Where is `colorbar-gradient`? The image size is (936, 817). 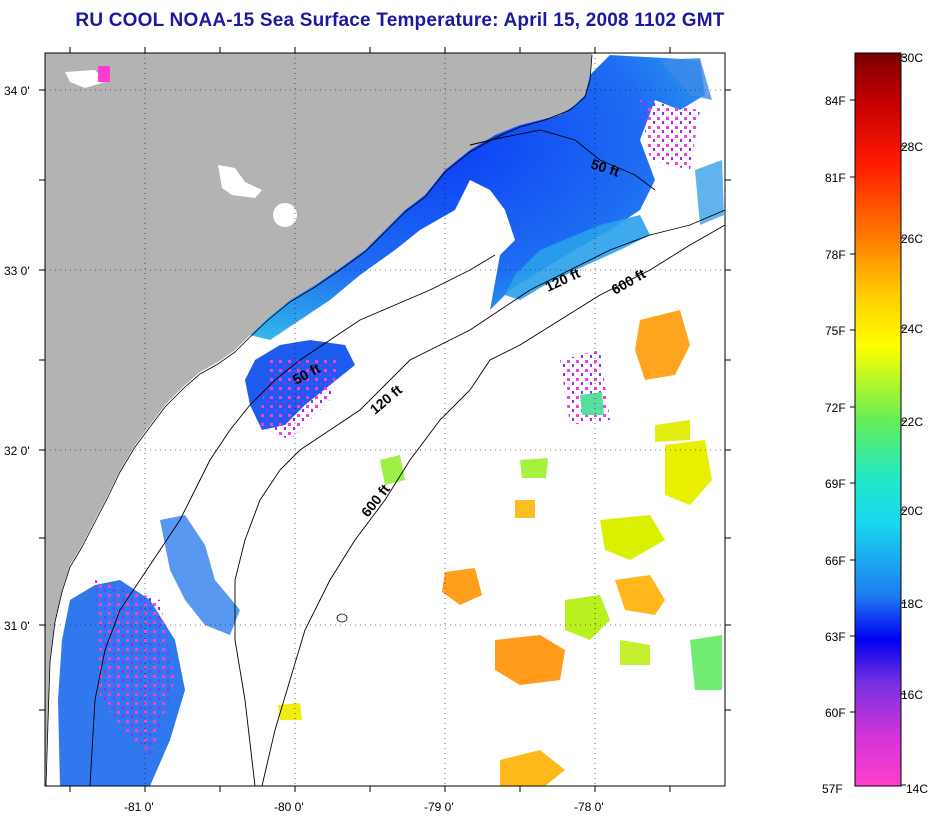
colorbar-gradient is located at coordinates (878, 419).